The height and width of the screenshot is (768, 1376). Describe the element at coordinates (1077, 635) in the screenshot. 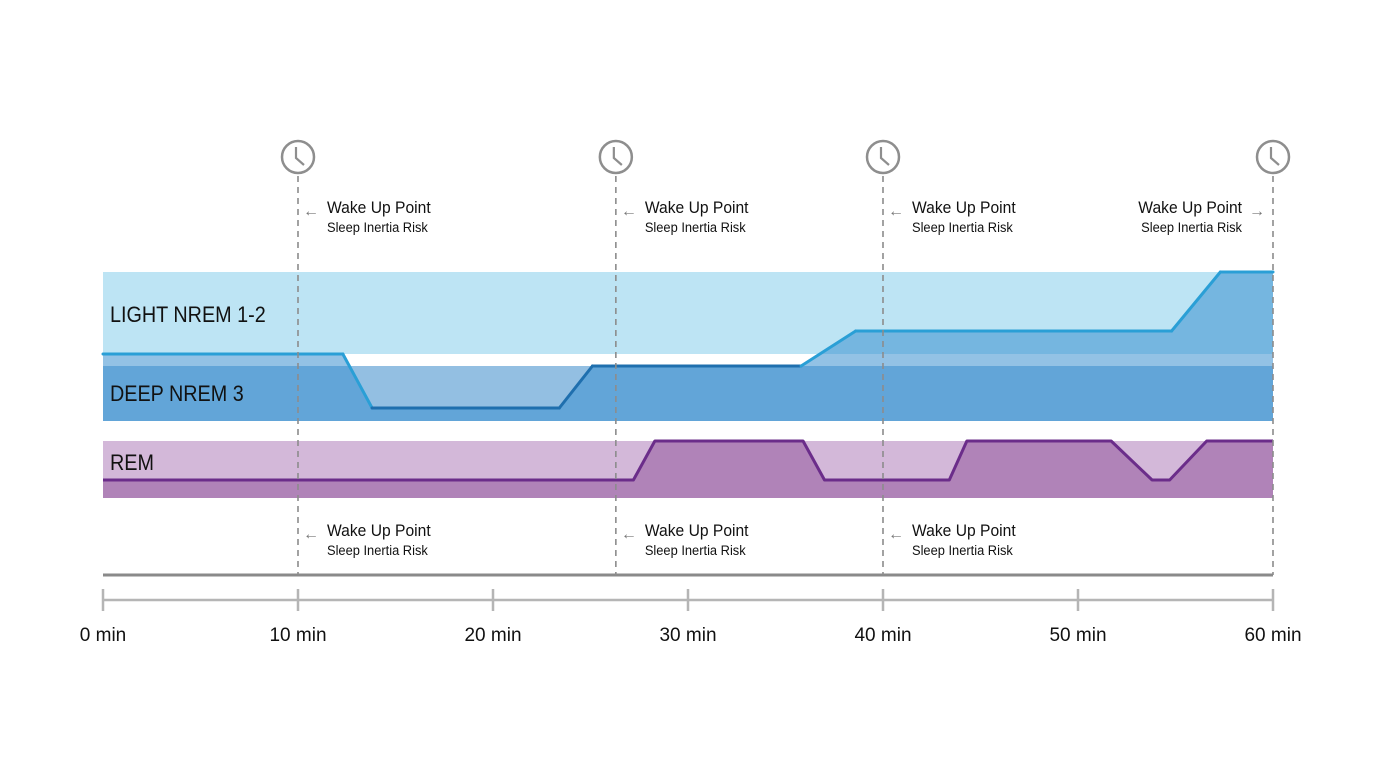

I see `axis-tick-label: 50 min` at that location.